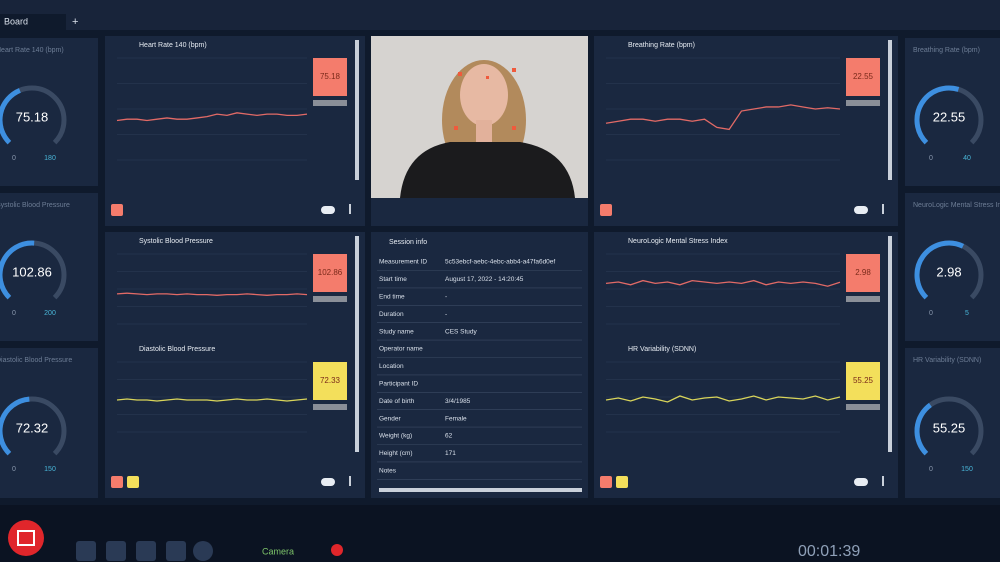 The width and height of the screenshot is (1000, 562). I want to click on session-panel, so click(479, 365).